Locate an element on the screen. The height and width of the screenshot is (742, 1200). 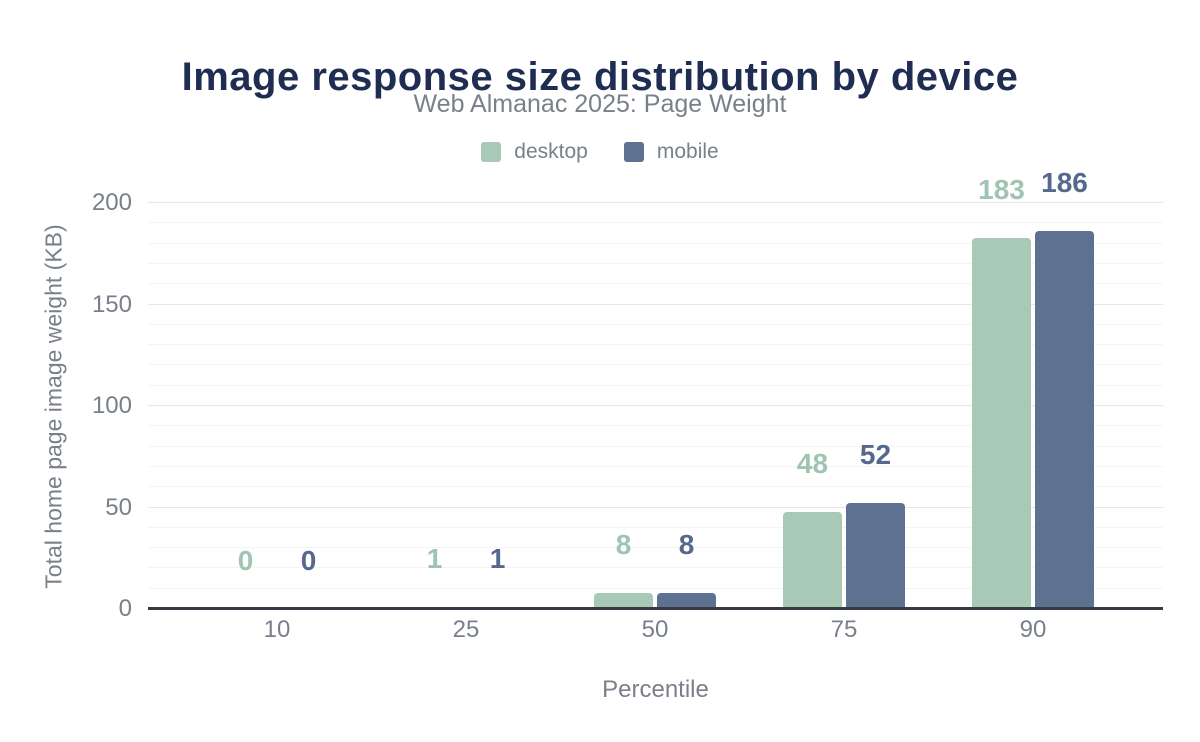
bar-mobile-p75 is located at coordinates (875, 556).